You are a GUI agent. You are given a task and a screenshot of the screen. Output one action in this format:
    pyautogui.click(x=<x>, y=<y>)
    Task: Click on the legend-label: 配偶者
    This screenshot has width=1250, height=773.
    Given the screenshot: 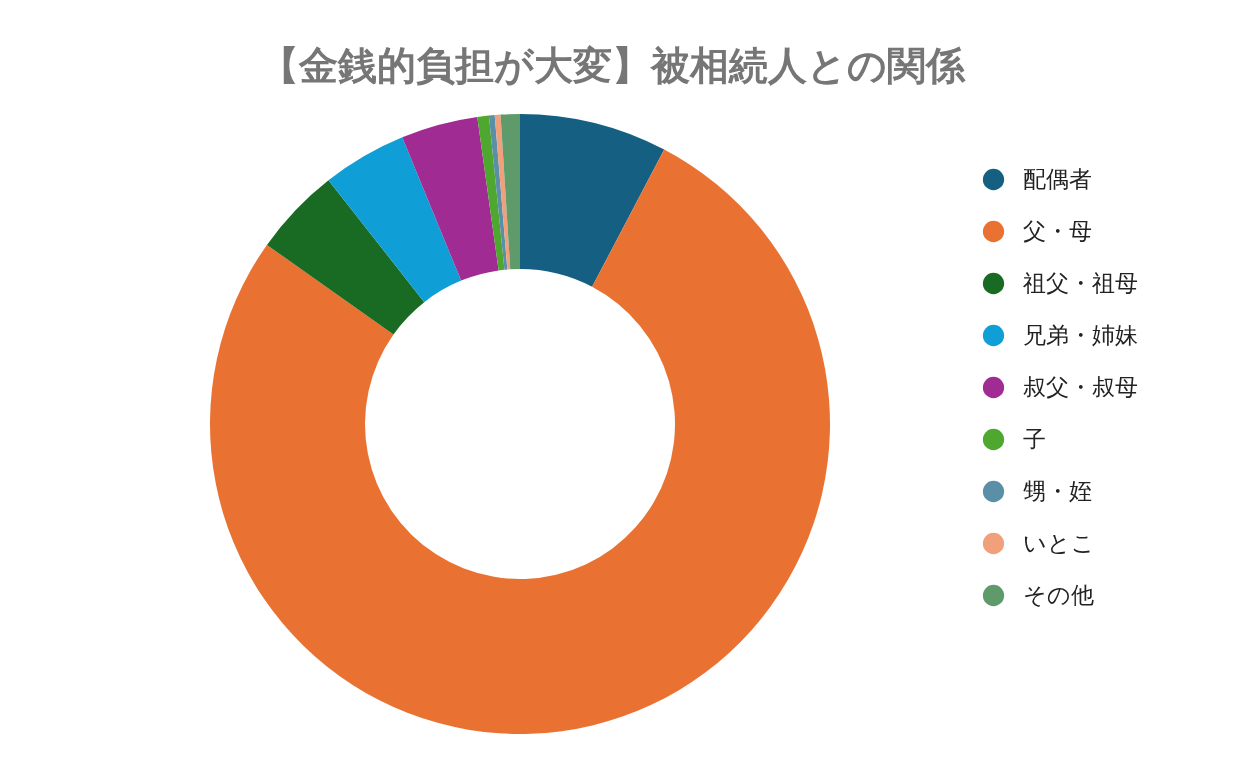 What is the action you would take?
    pyautogui.click(x=1057, y=178)
    